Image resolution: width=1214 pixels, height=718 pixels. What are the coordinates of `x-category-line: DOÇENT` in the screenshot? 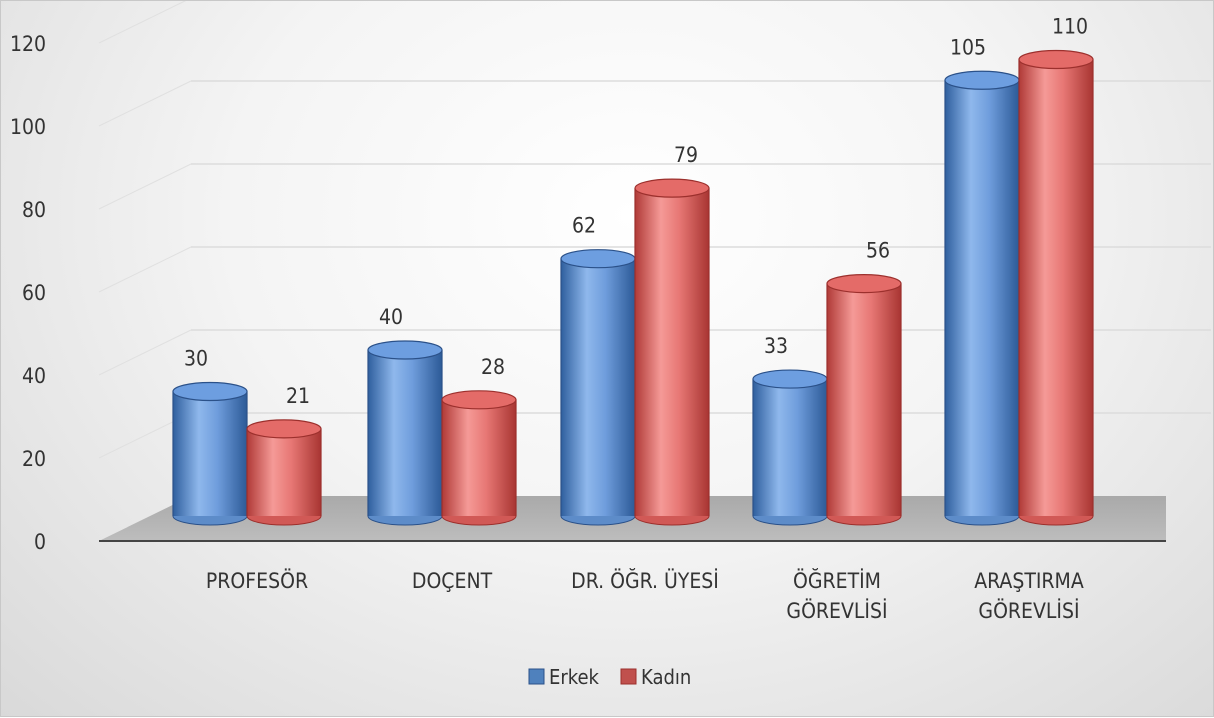 It's located at (452, 581).